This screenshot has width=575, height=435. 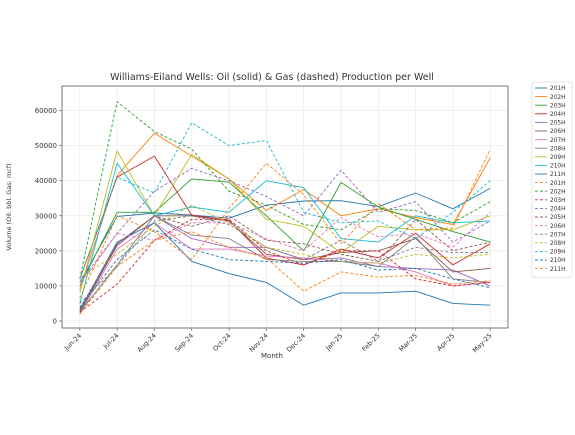 I want to click on y-tick-label: 20000, so click(x=46, y=251).